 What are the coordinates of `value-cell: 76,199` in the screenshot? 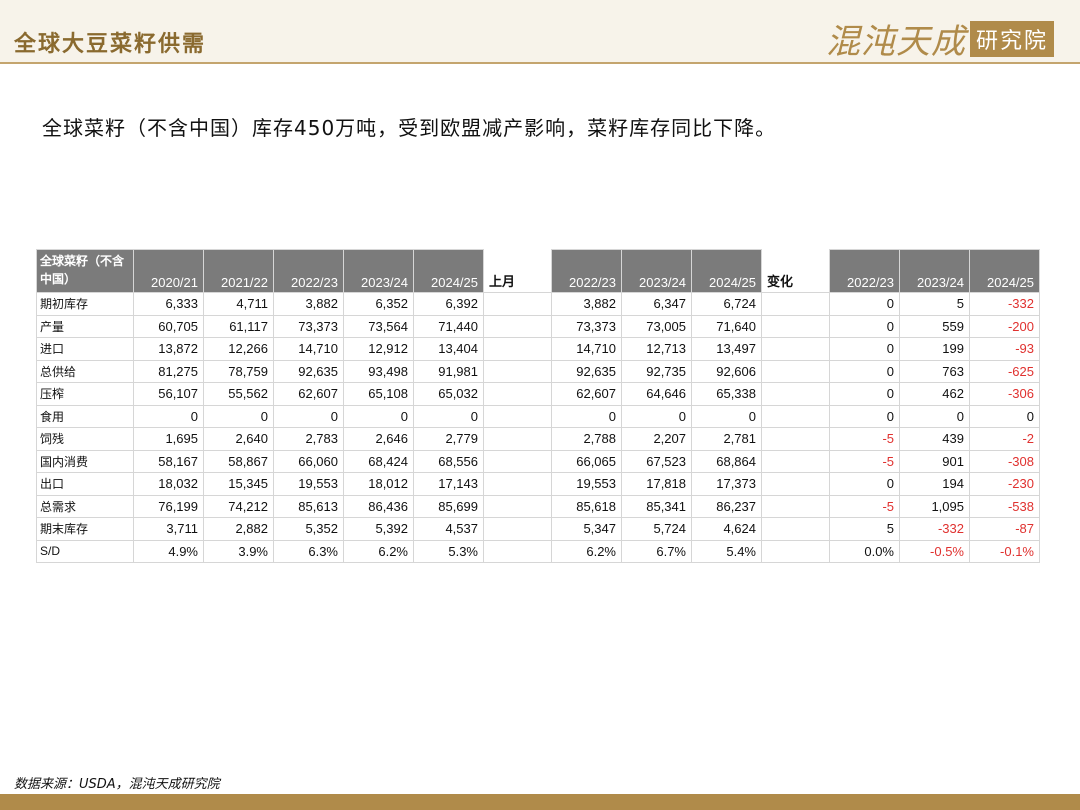 It's located at (168, 506).